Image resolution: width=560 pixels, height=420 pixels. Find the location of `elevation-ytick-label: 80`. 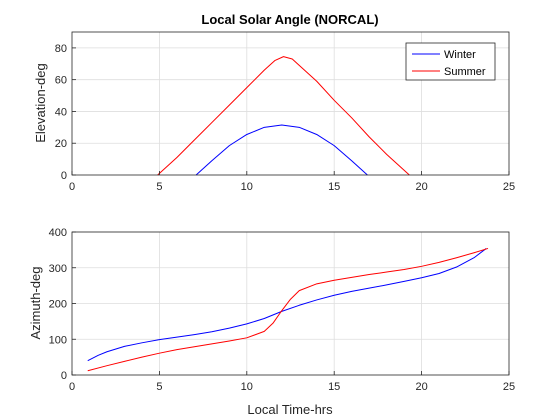

elevation-ytick-label: 80 is located at coordinates (61, 49).